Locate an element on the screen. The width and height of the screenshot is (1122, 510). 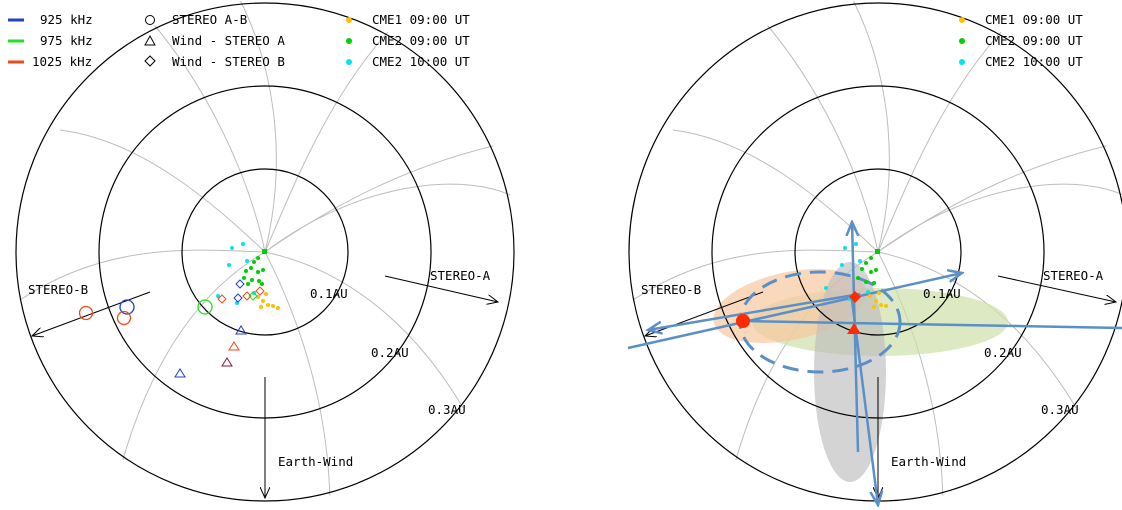
legend-975: 975 kHz is located at coordinates (66, 40).